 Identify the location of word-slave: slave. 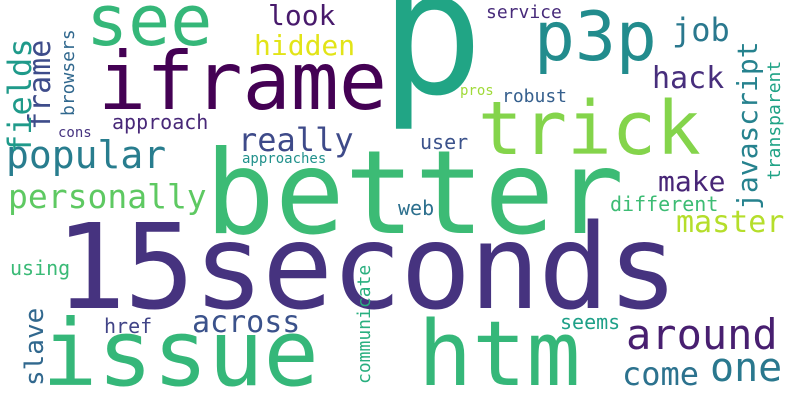
(35, 346).